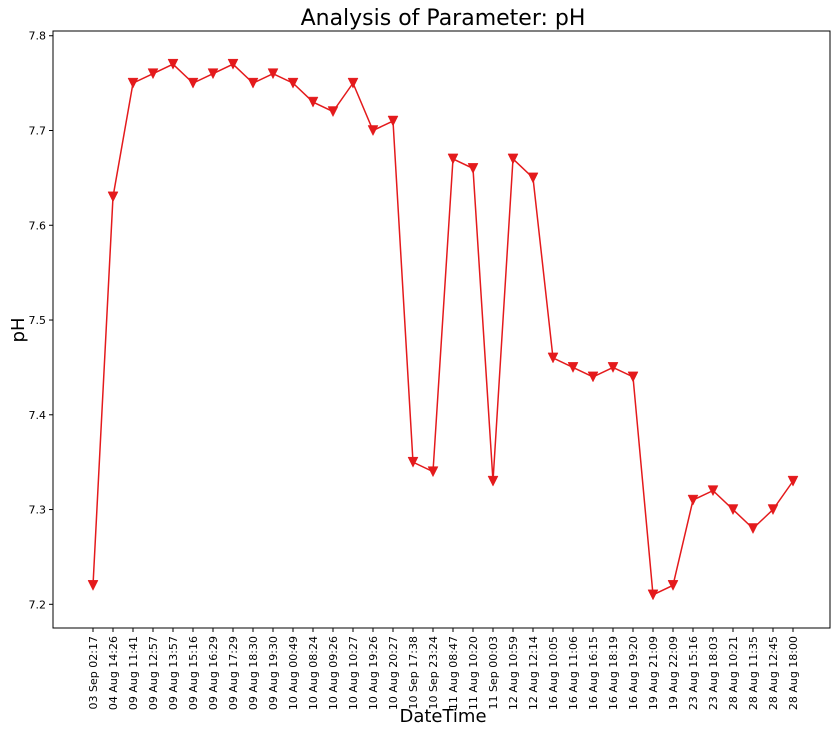 The image size is (840, 732). I want to click on x-tick-label: 09 Aug 17:29, so click(233, 673).